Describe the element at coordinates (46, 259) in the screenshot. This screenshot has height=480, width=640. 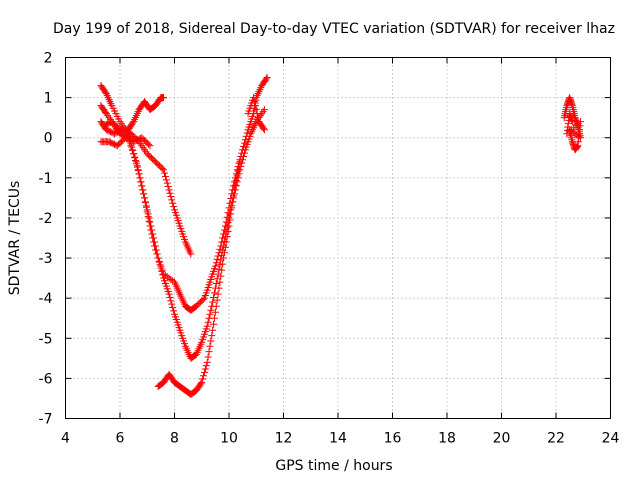
I see `y-tick-label: -3` at that location.